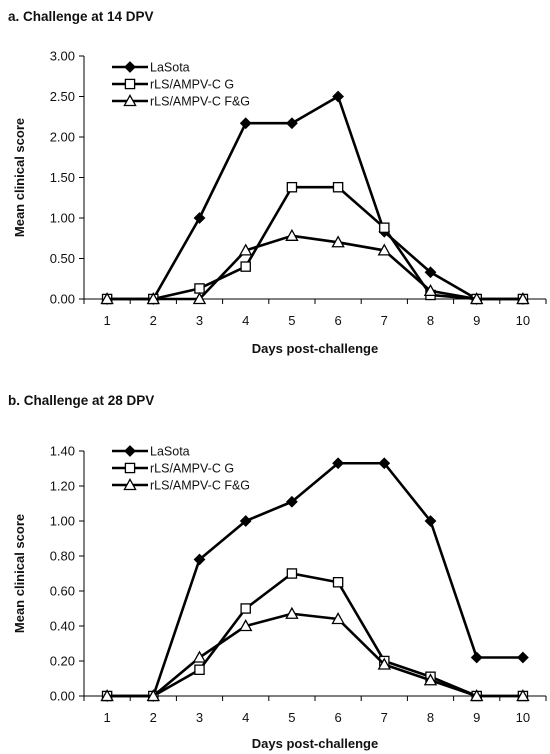 Image resolution: width=550 pixels, height=754 pixels. What do you see at coordinates (62, 626) in the screenshot?
I see `y-tick-label: 0.40` at bounding box center [62, 626].